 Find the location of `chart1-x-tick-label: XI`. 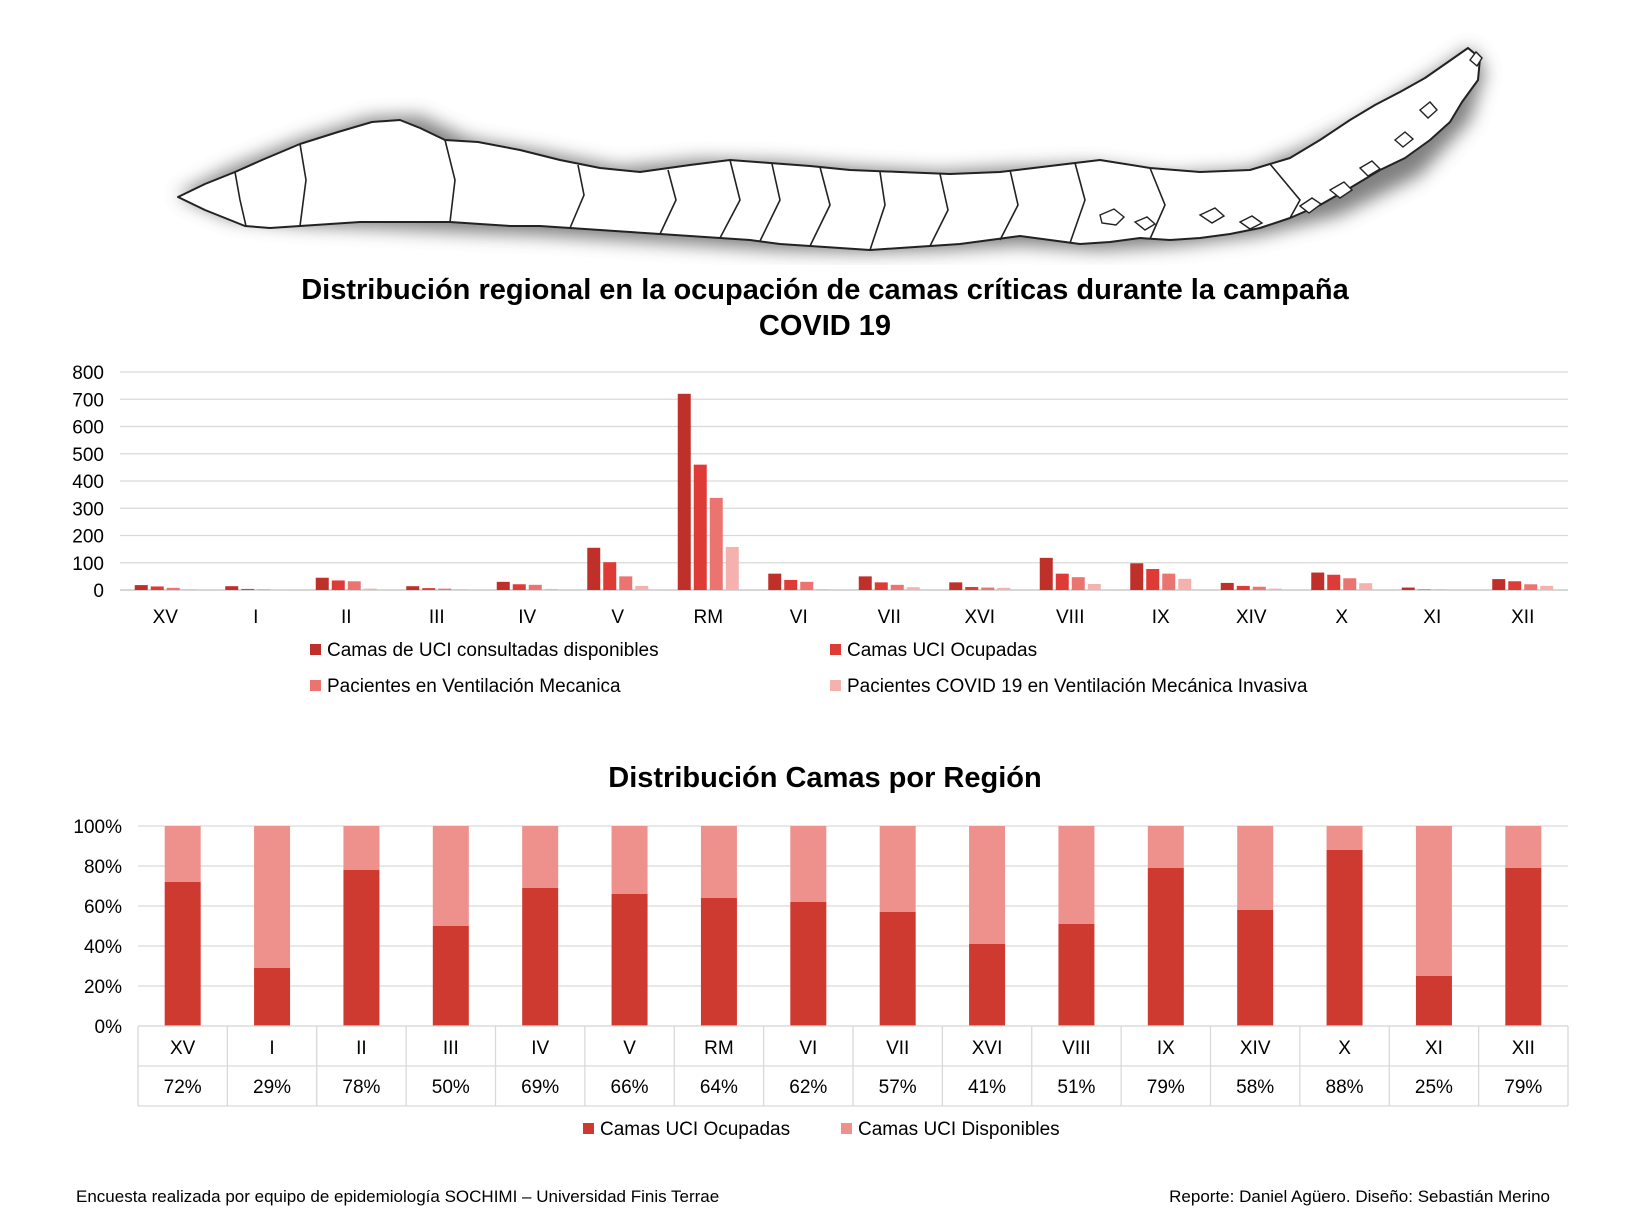

chart1-x-tick-label: XI is located at coordinates (1432, 617).